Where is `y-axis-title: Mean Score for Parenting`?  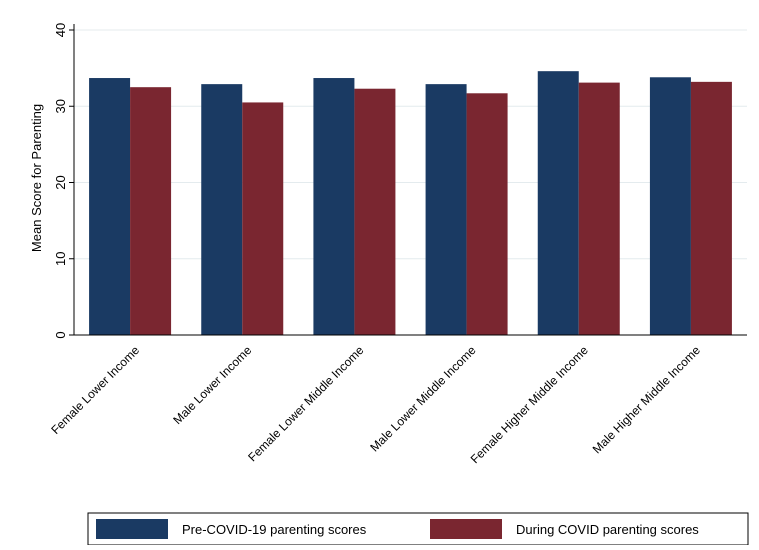 y-axis-title: Mean Score for Parenting is located at coordinates (36, 178).